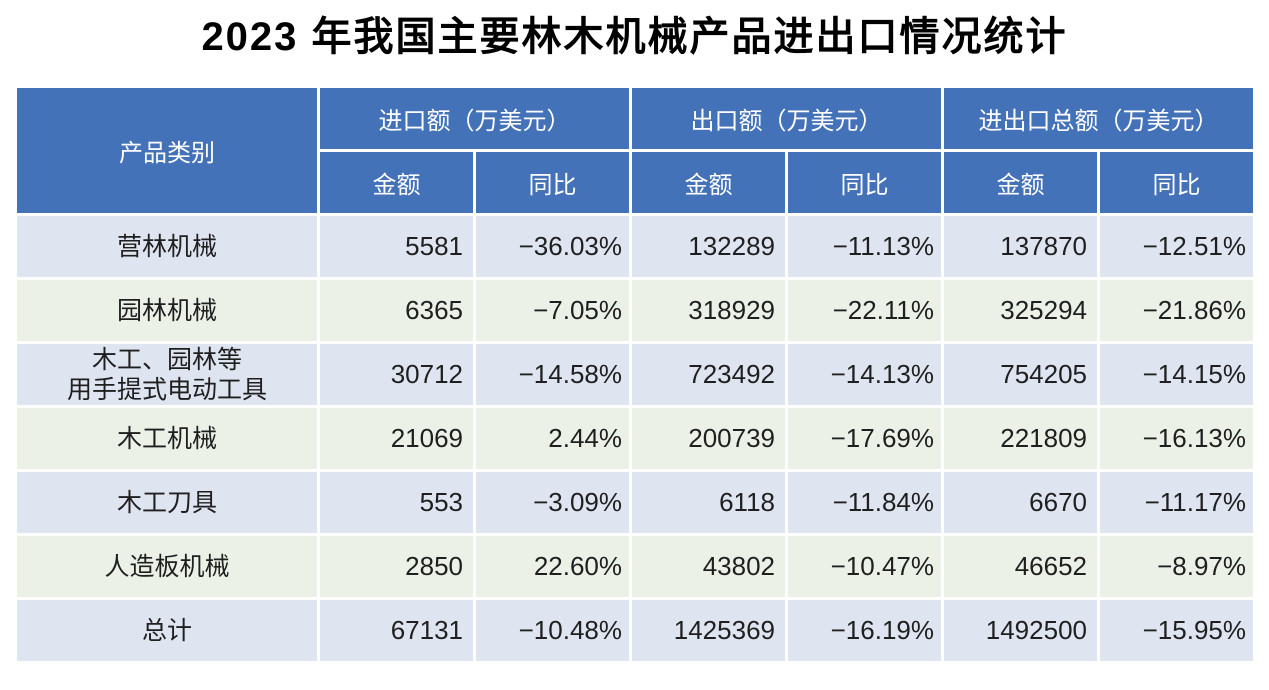  Describe the element at coordinates (1020, 374) in the screenshot. I see `cell-total-amount: 754205` at that location.